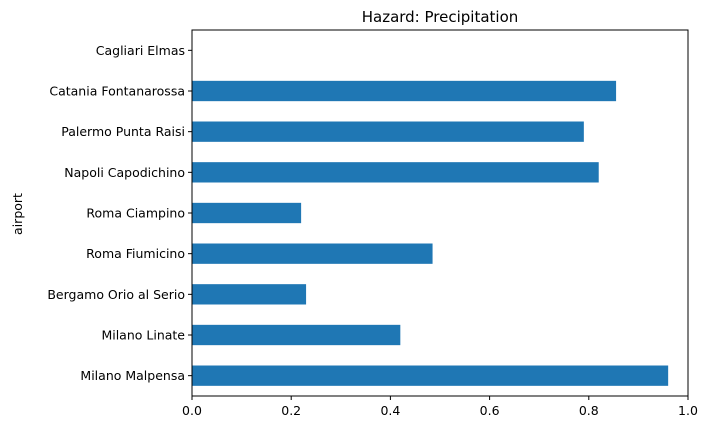 This screenshot has width=709, height=433. Describe the element at coordinates (291, 410) in the screenshot. I see `x-tick-label: 0.2` at that location.